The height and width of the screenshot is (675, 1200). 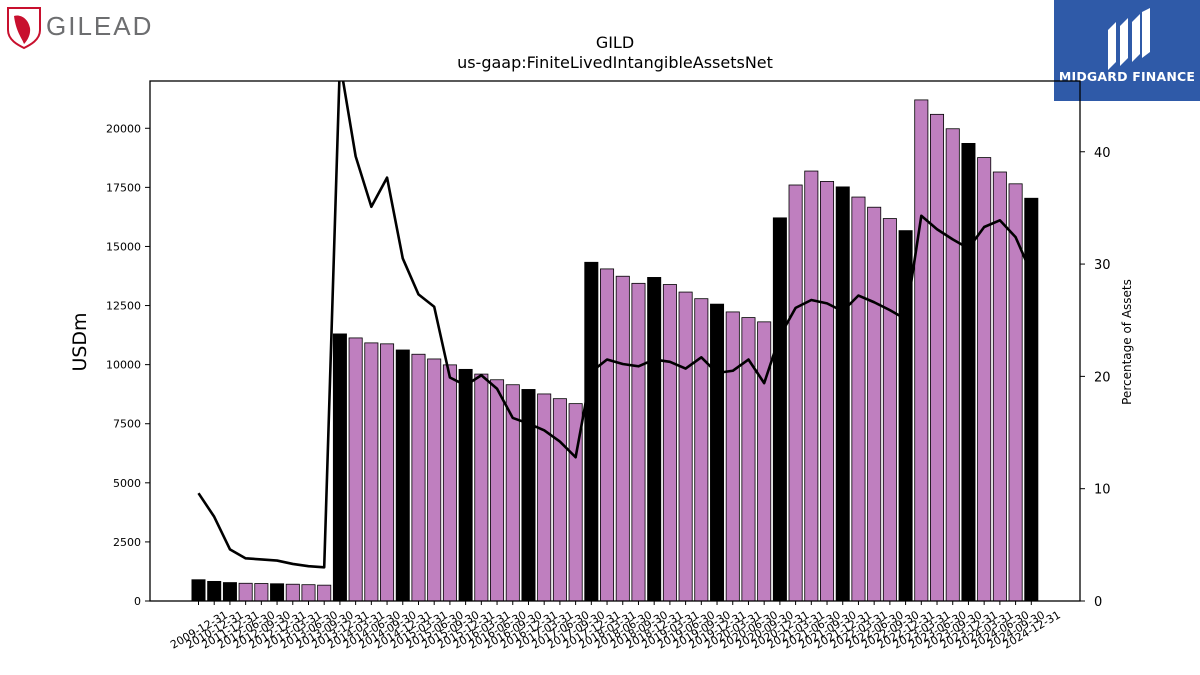 I want to click on y-tick-label: 17500, so click(x=123, y=187).